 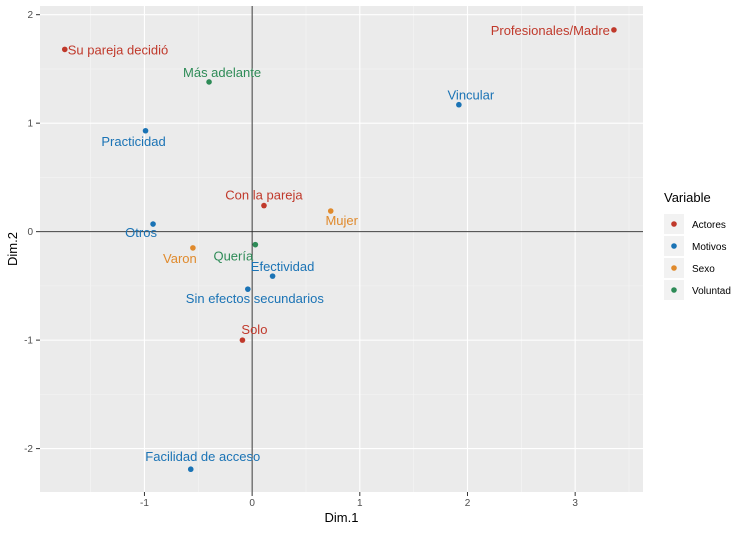 What do you see at coordinates (12, 249) in the screenshot?
I see `y-axis-title: Dim.2` at bounding box center [12, 249].